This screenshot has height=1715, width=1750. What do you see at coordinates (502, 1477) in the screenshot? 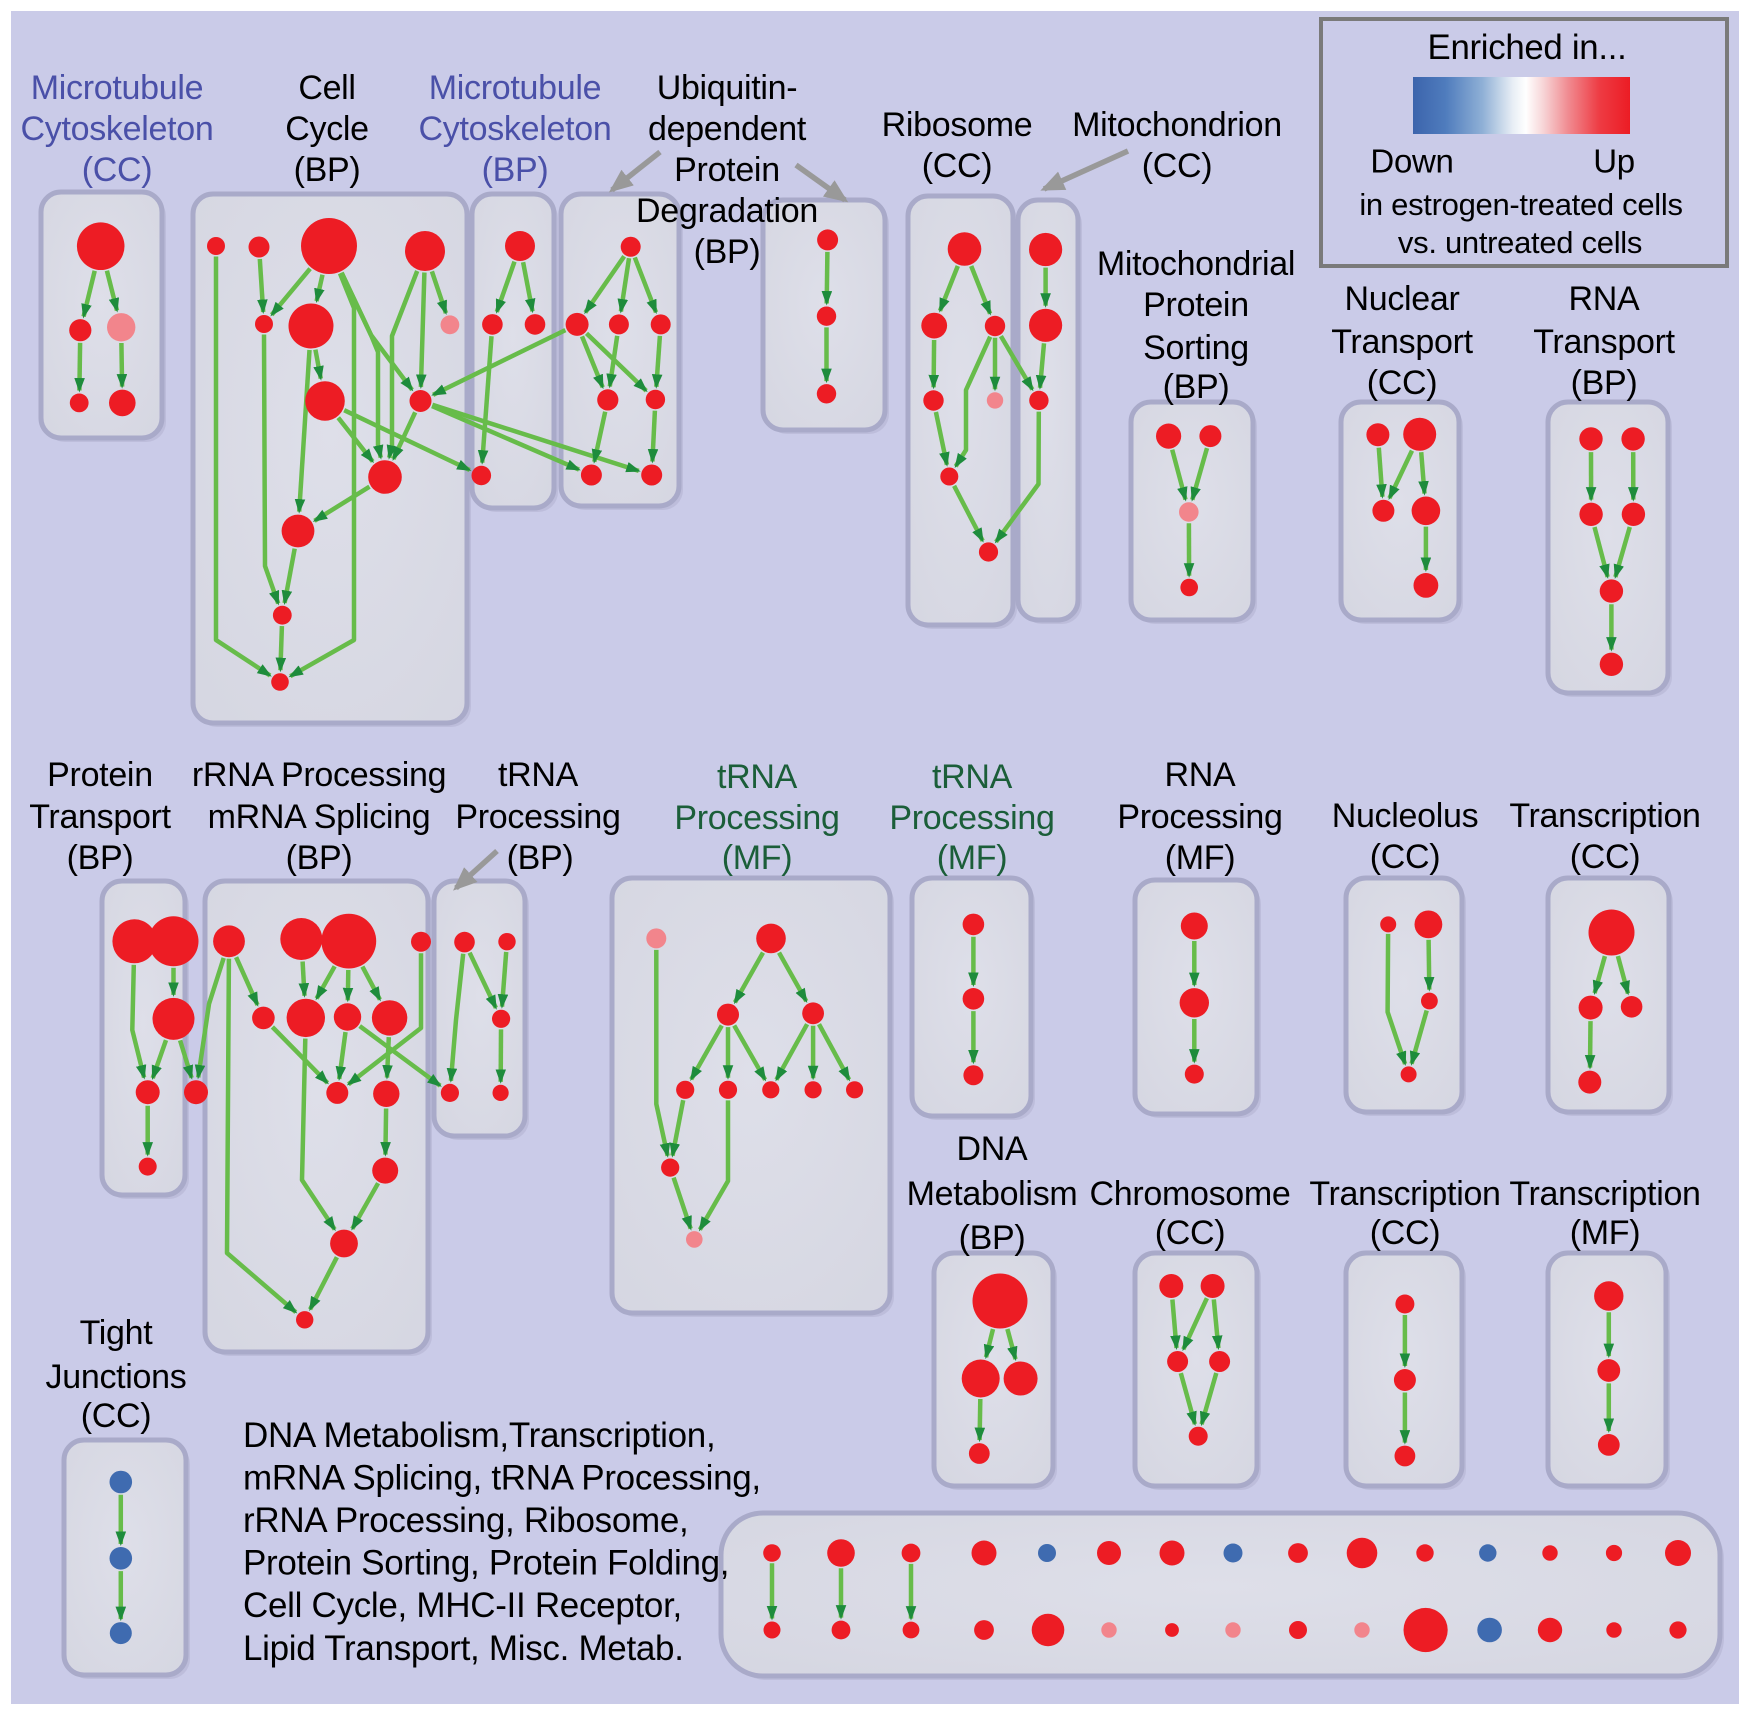
I see `svg-text:mRNA Splicing, tRNA Processing: mRNA Splicing, tRNA Processing,` at bounding box center [502, 1477].